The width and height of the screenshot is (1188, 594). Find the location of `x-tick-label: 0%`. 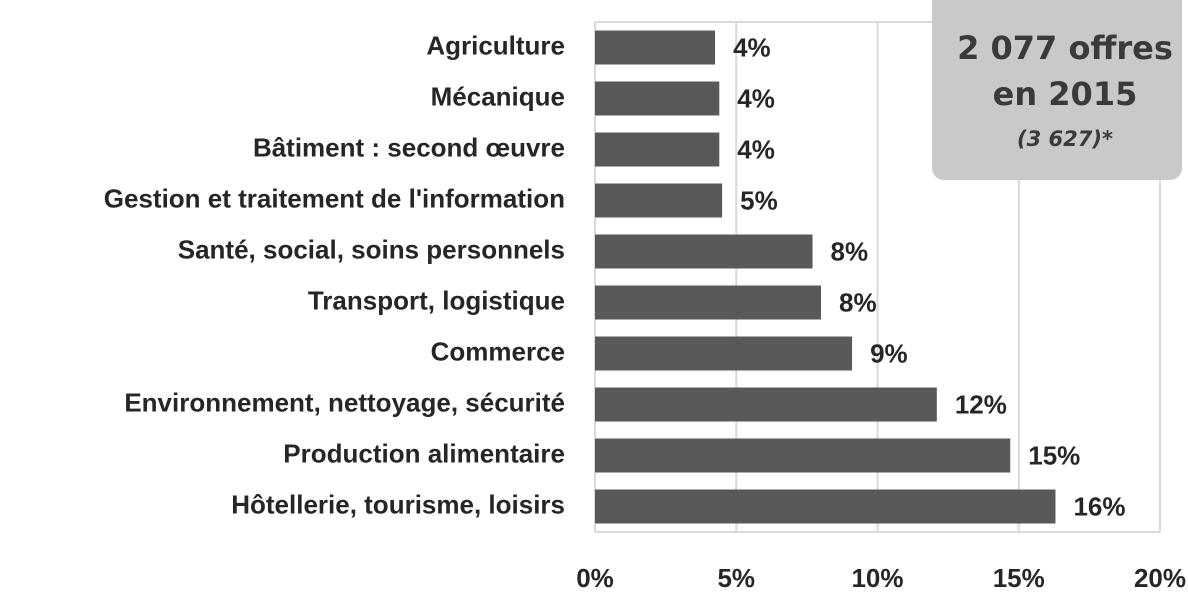

x-tick-label: 0% is located at coordinates (595, 578).